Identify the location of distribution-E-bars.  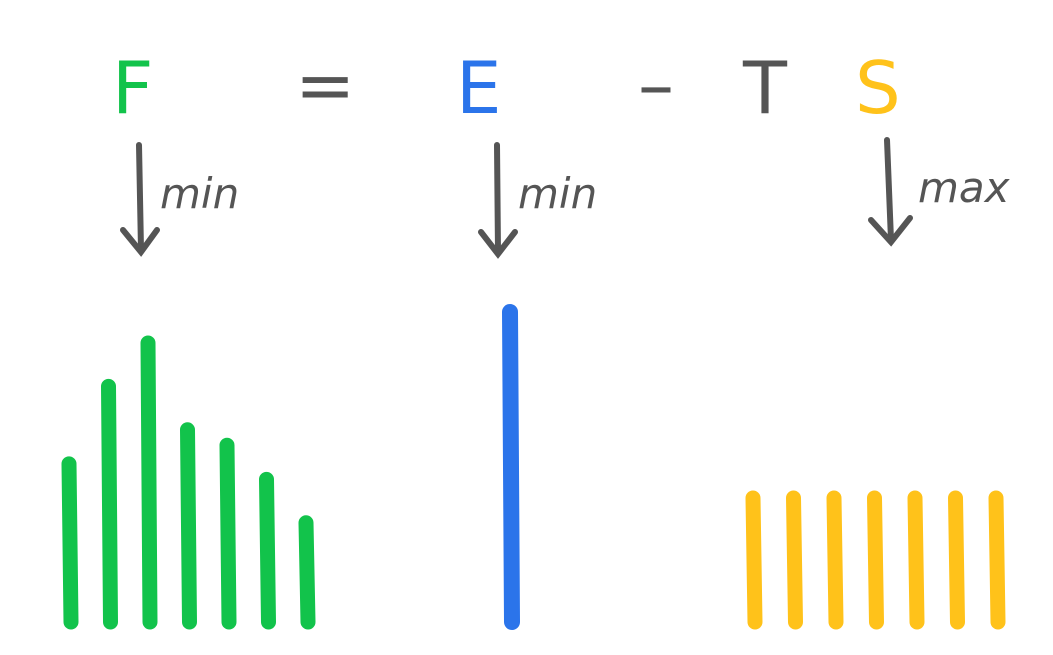
(511, 467).